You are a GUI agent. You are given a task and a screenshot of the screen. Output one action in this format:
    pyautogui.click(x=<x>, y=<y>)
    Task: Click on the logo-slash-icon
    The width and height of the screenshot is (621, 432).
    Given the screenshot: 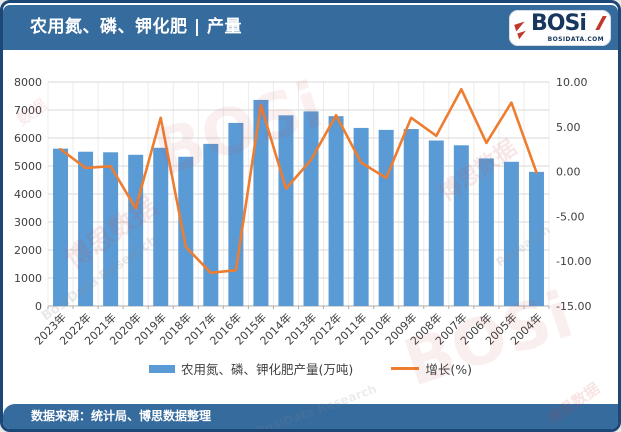 What is the action you would take?
    pyautogui.click(x=601, y=23)
    